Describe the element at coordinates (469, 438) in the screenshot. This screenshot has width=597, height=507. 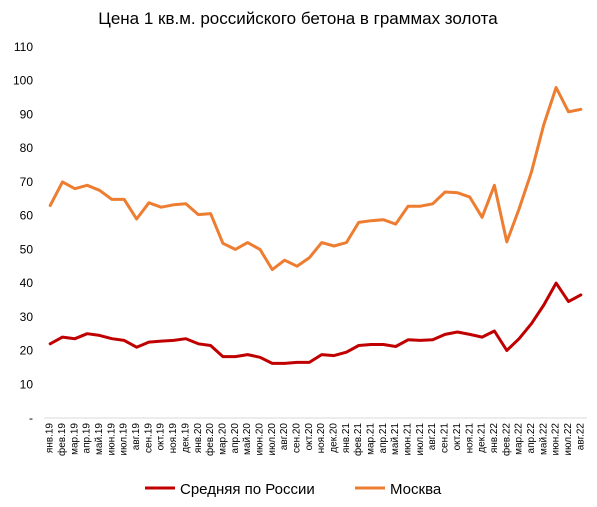
I see `x-tick-label: ноя.21` at that location.